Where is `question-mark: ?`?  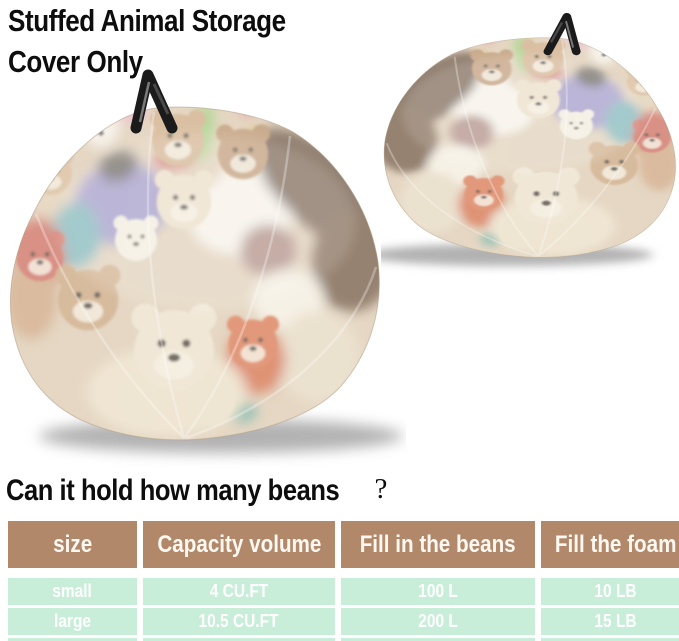 question-mark: ? is located at coordinates (381, 489).